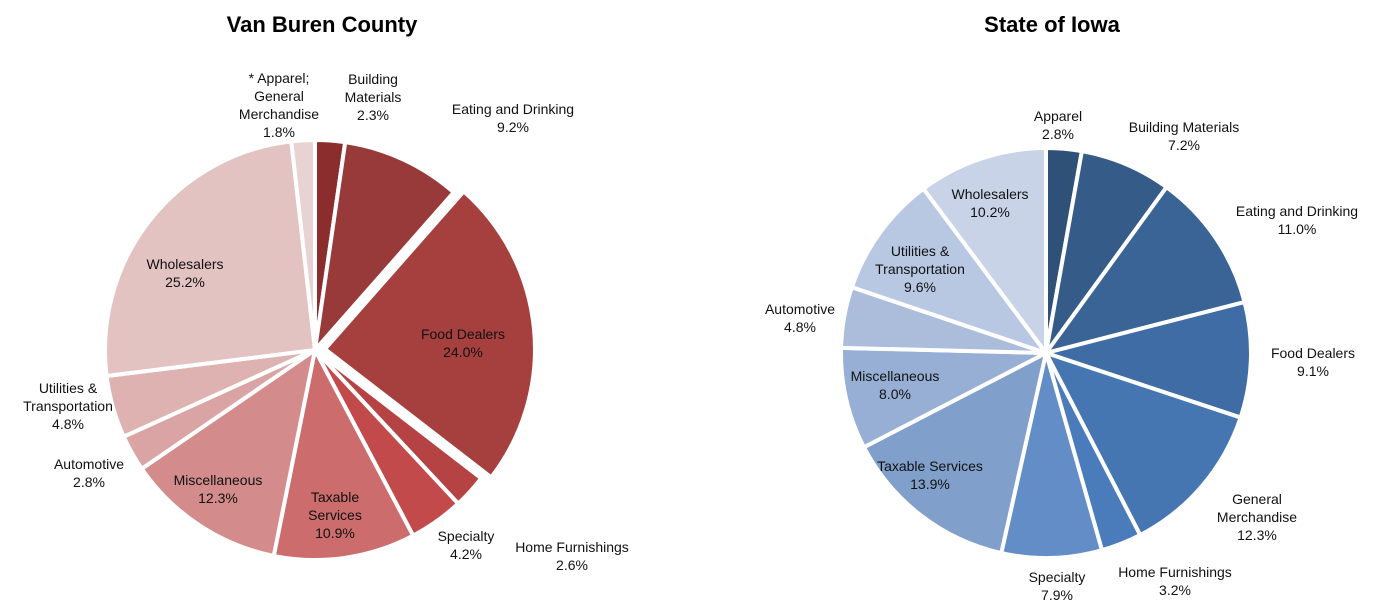 This screenshot has width=1375, height=605. I want to click on slice-label: Building Materials 7.2%, so click(1184, 136).